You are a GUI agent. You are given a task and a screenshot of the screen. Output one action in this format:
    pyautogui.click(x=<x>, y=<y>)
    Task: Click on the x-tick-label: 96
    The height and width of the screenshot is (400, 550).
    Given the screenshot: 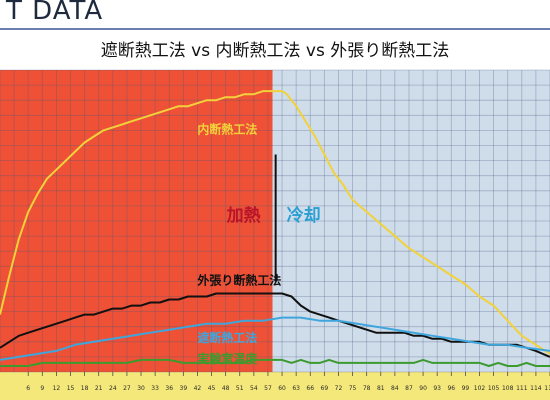 What is the action you would take?
    pyautogui.click(x=451, y=388)
    